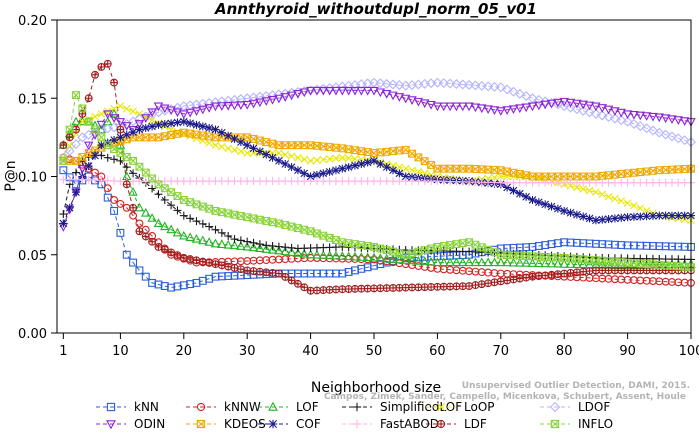 This screenshot has width=699, height=434. I want to click on x-tick-label: 80, so click(564, 351).